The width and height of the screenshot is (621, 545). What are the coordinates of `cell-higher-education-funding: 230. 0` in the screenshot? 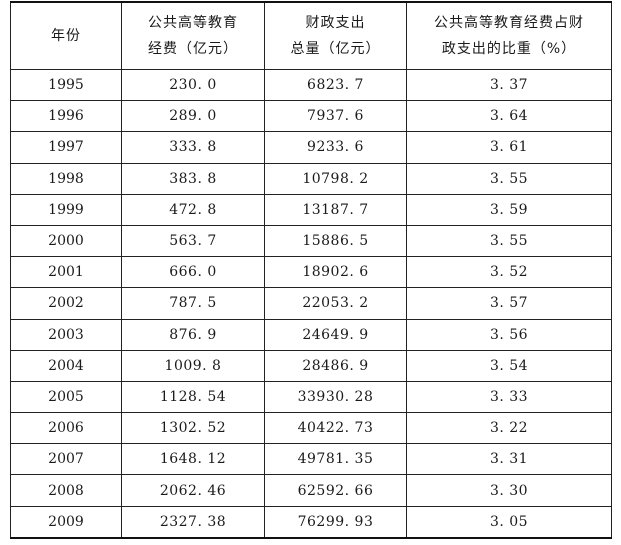 It's located at (193, 85).